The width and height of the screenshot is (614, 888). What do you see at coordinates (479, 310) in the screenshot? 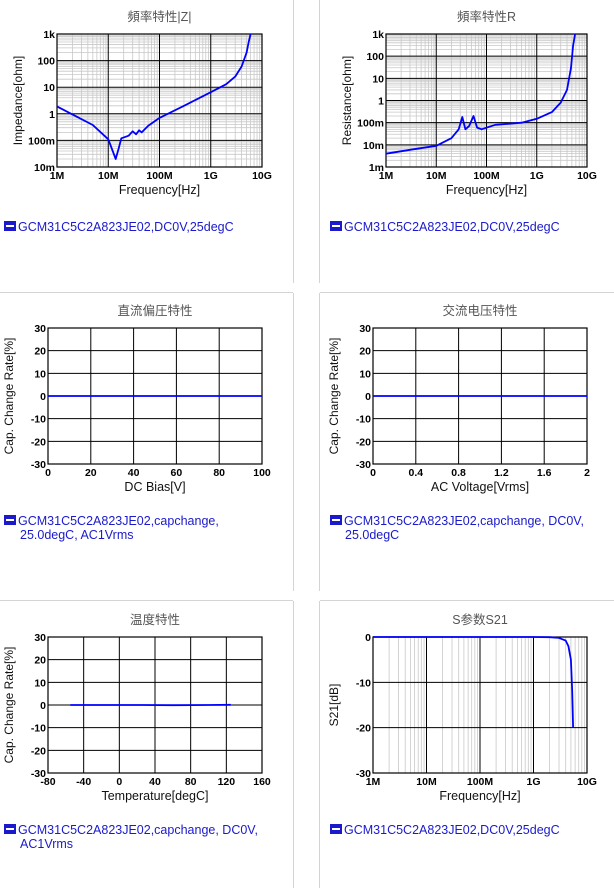
I see `chart-title: 交流电压特性` at bounding box center [479, 310].